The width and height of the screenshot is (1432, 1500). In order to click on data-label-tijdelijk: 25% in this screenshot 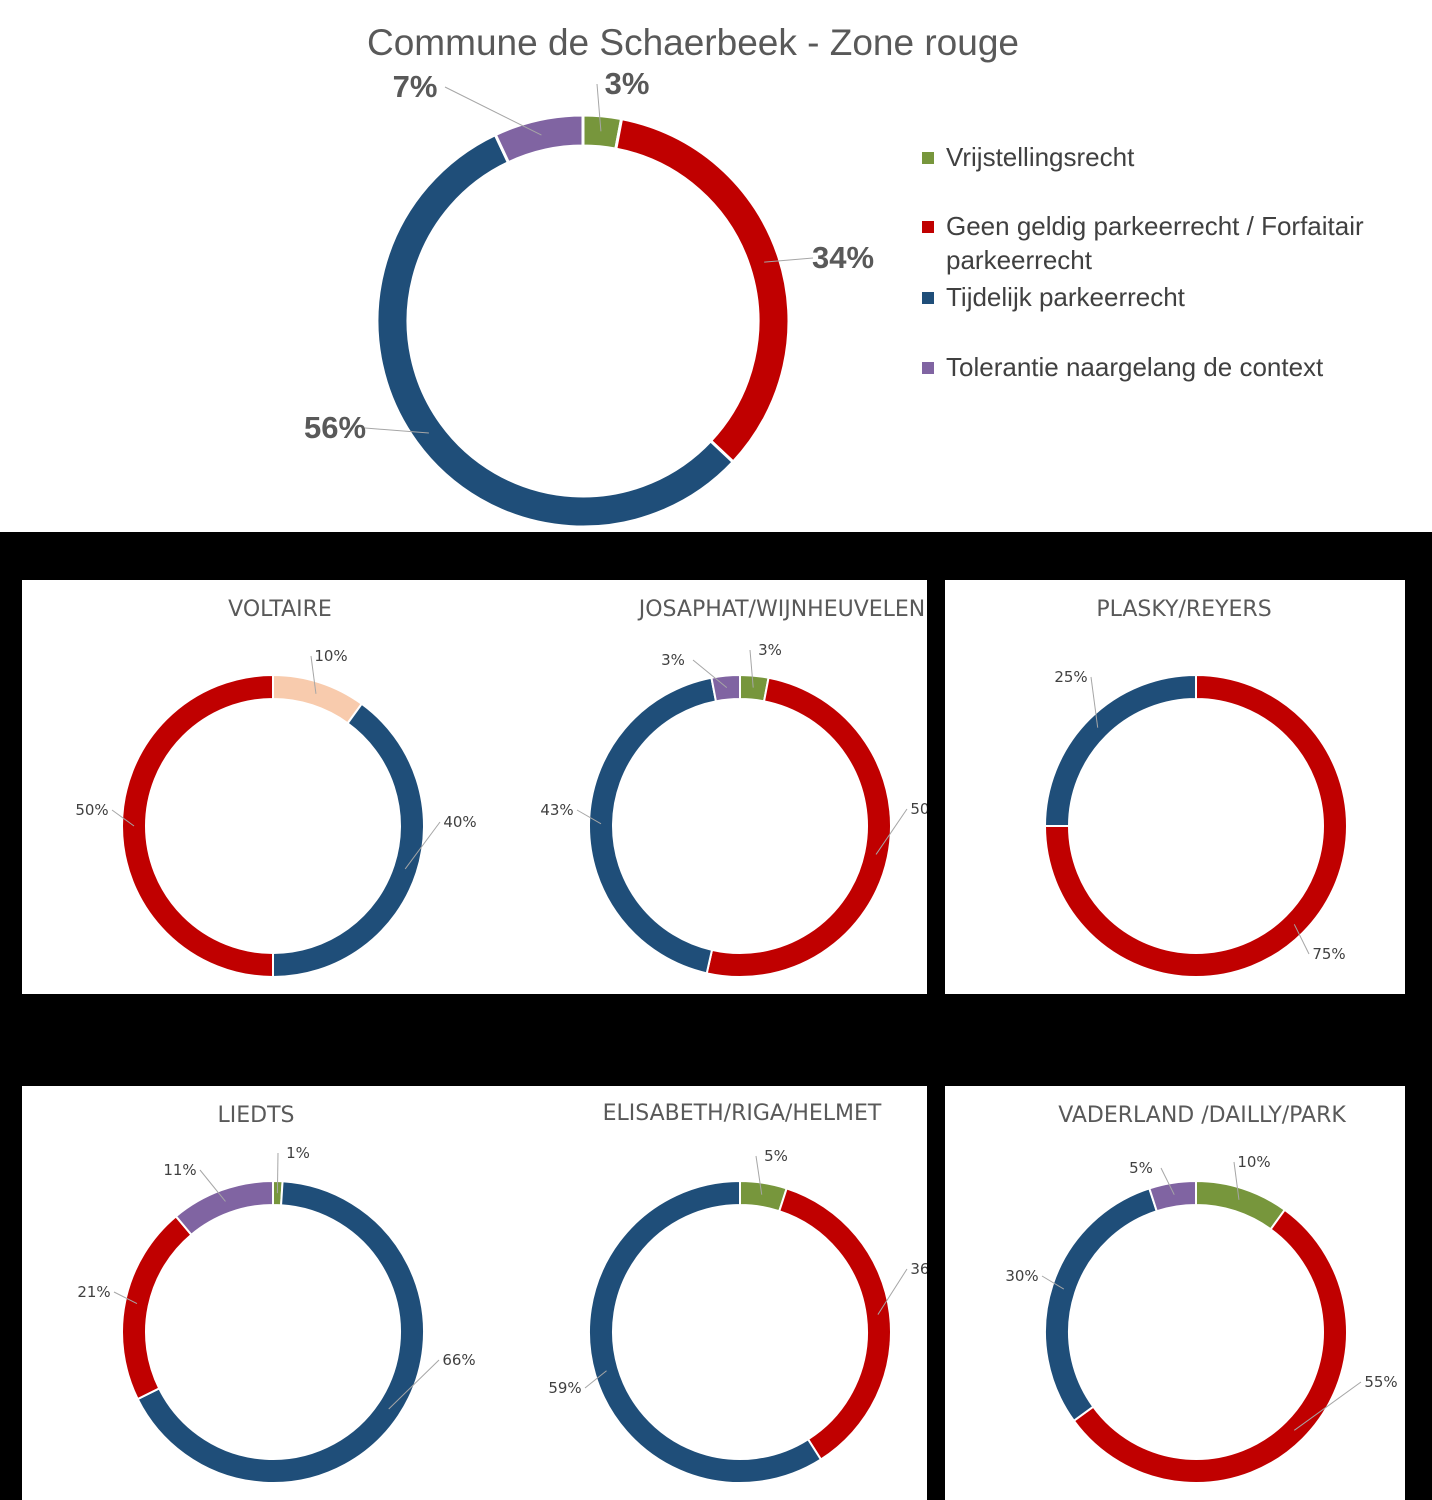, I will do `click(1070, 677)`.